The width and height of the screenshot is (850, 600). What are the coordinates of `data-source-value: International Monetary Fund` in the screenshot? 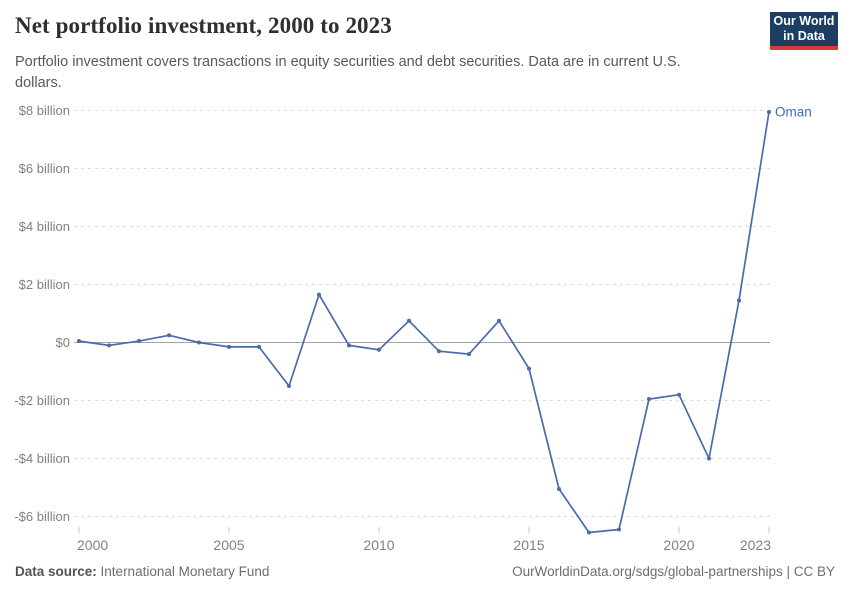 It's located at (185, 571).